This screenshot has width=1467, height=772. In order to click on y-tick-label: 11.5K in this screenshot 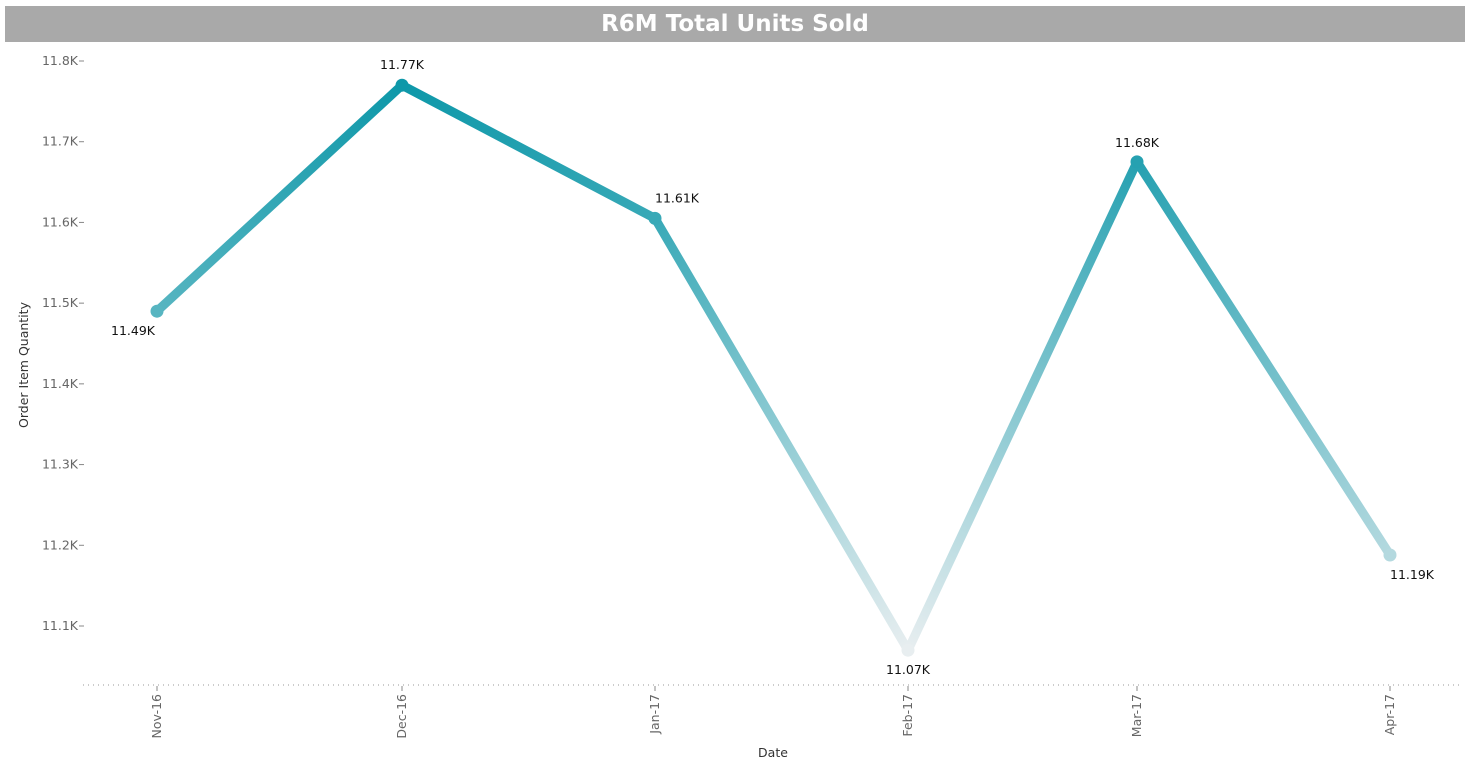, I will do `click(60, 302)`.